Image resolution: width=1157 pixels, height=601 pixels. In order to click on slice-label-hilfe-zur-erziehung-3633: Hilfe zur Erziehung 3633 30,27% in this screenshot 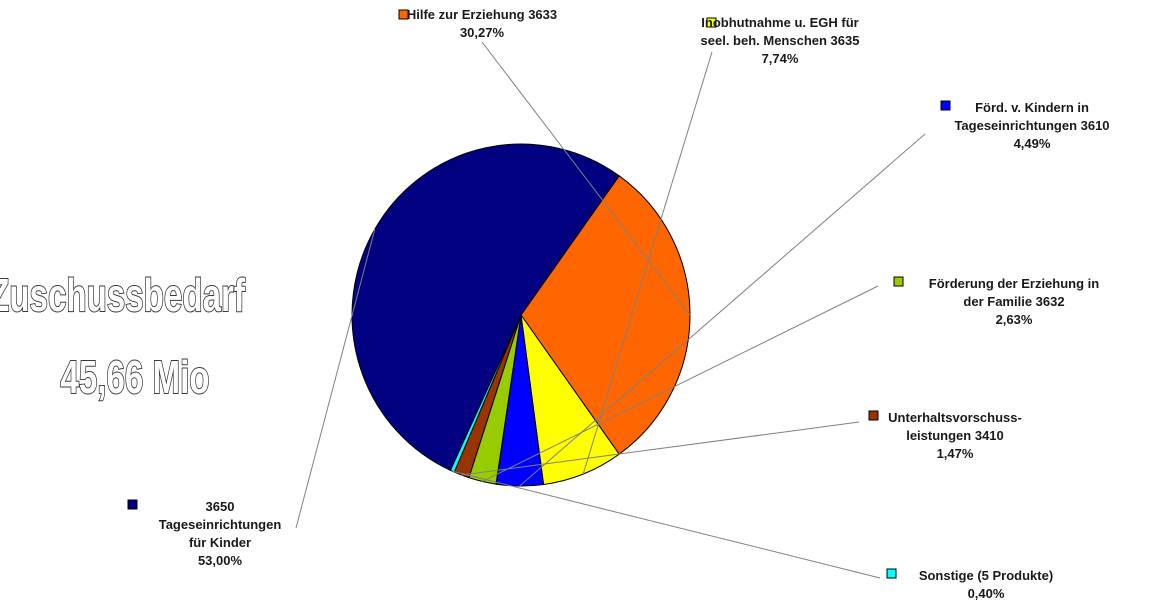, I will do `click(482, 23)`.